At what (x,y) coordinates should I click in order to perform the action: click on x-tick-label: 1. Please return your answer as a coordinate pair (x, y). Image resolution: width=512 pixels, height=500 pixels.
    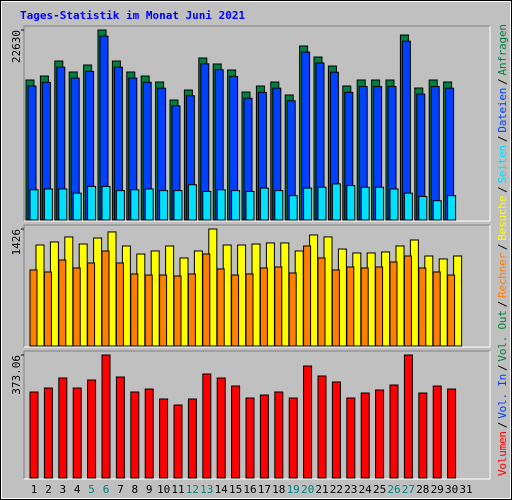
    Looking at the image, I should click on (34, 489).